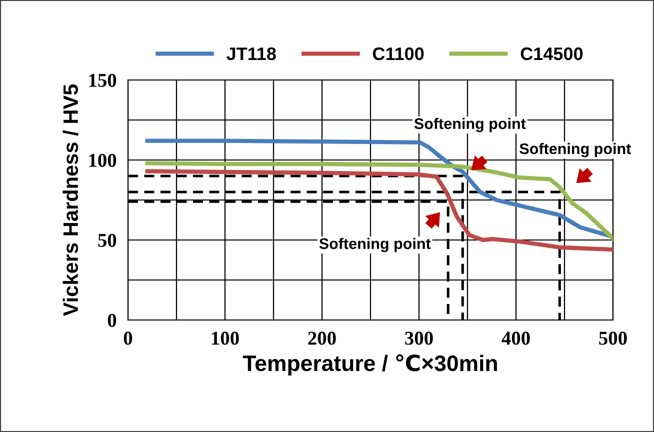 Image resolution: width=654 pixels, height=432 pixels. What do you see at coordinates (613, 338) in the screenshot?
I see `x-tick-label: 500` at bounding box center [613, 338].